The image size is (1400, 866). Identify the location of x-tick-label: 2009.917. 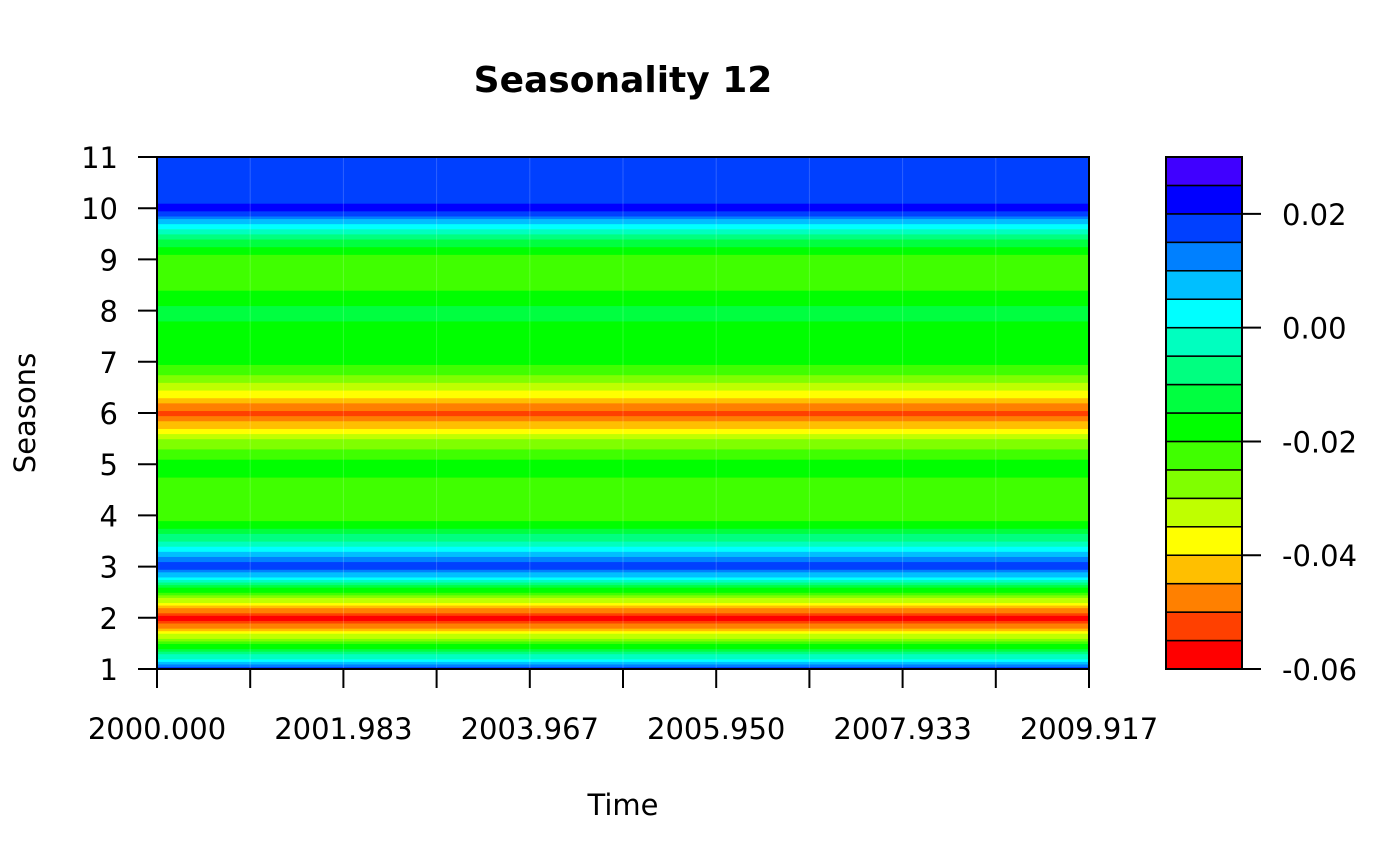
(1089, 729).